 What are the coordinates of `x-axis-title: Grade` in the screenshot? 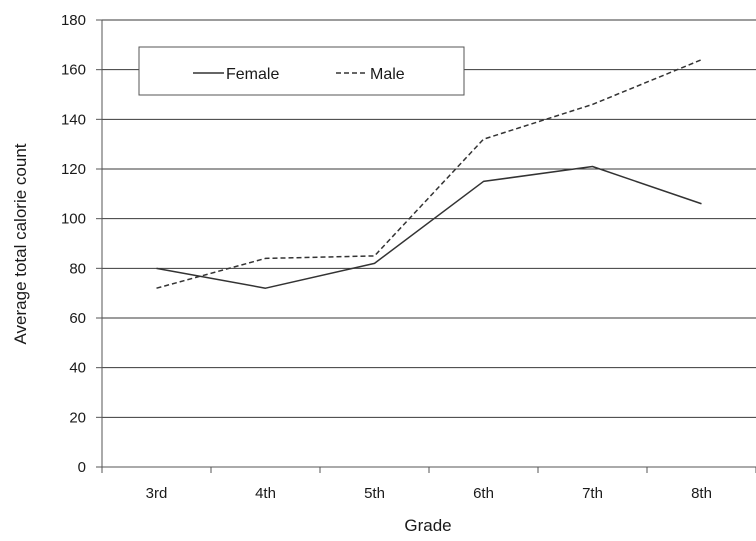 It's located at (427, 525).